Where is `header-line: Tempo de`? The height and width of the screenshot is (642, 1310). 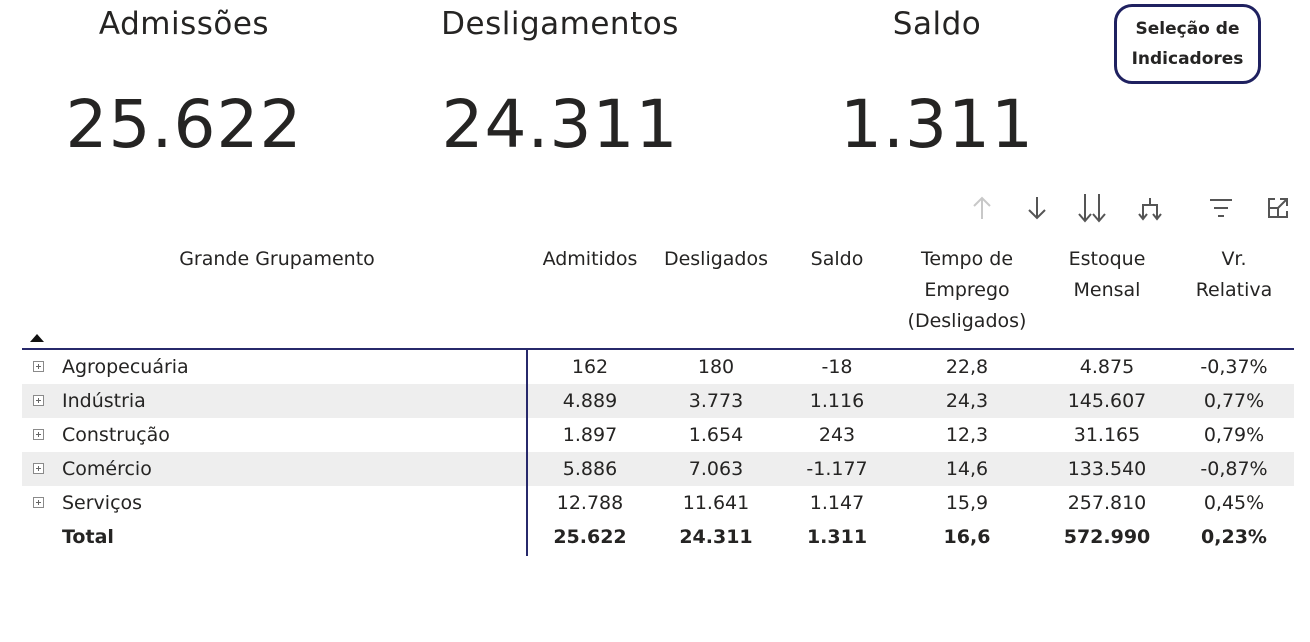
header-line: Tempo de is located at coordinates (967, 259).